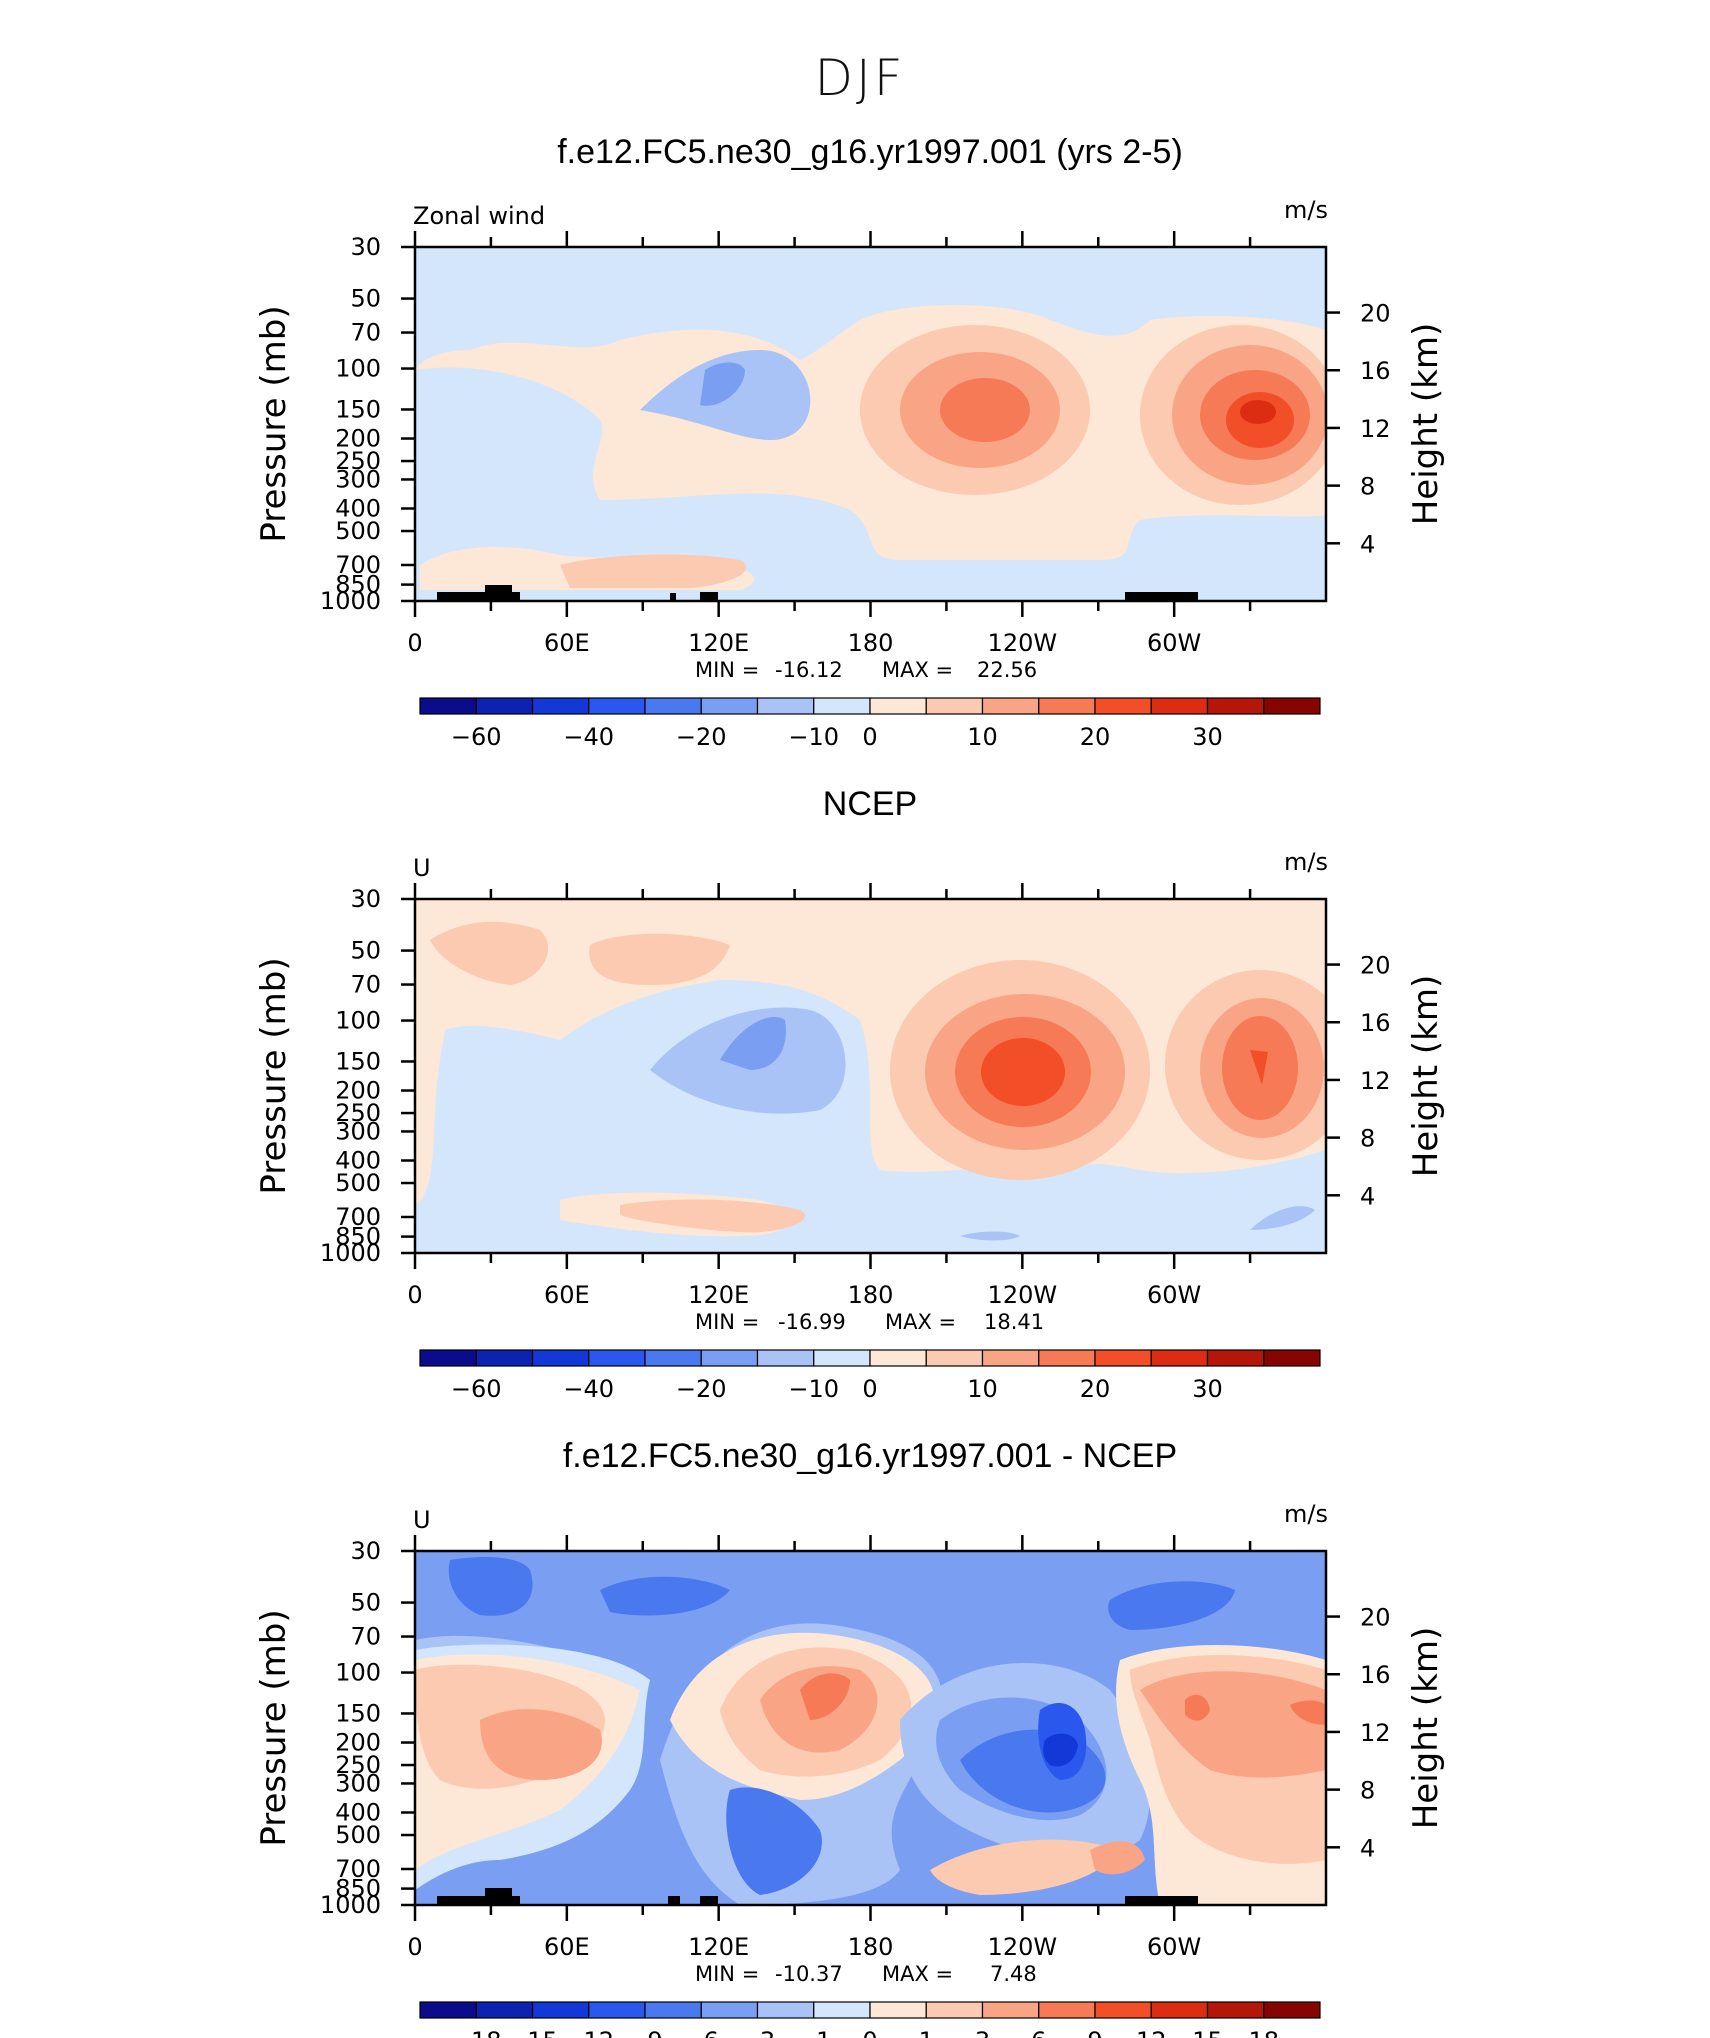 This screenshot has height=2038, width=1710. What do you see at coordinates (358, 1713) in the screenshot?
I see `y-tick-label: 150` at bounding box center [358, 1713].